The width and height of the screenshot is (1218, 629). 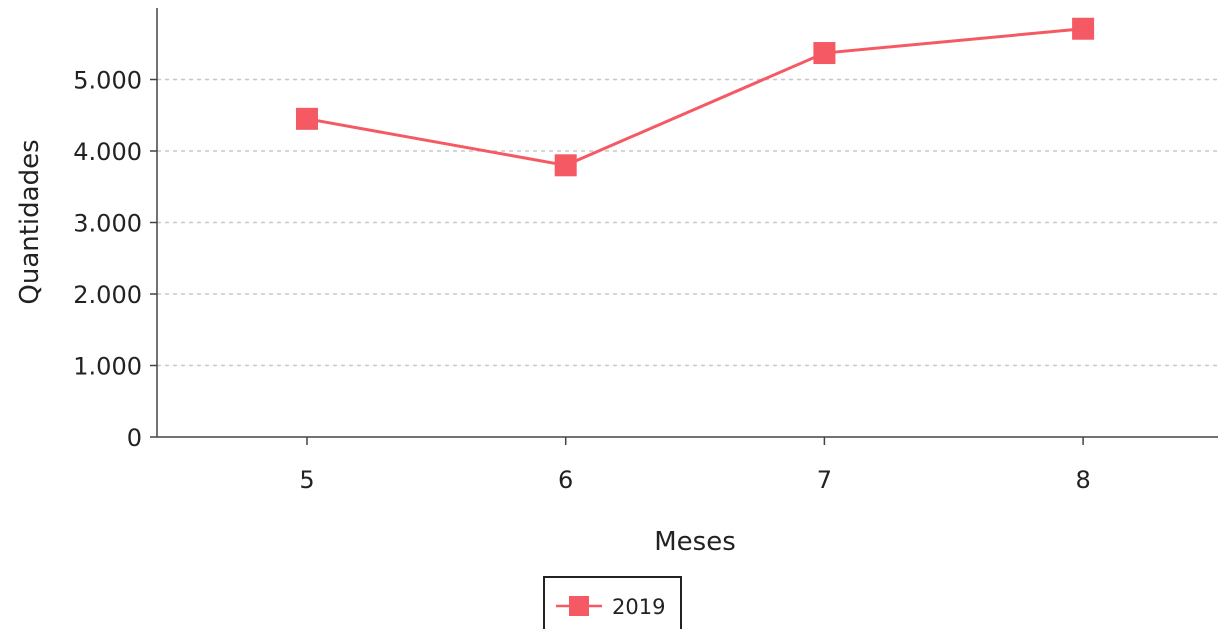 What do you see at coordinates (30, 221) in the screenshot?
I see `y-axis-title: Quantidades` at bounding box center [30, 221].